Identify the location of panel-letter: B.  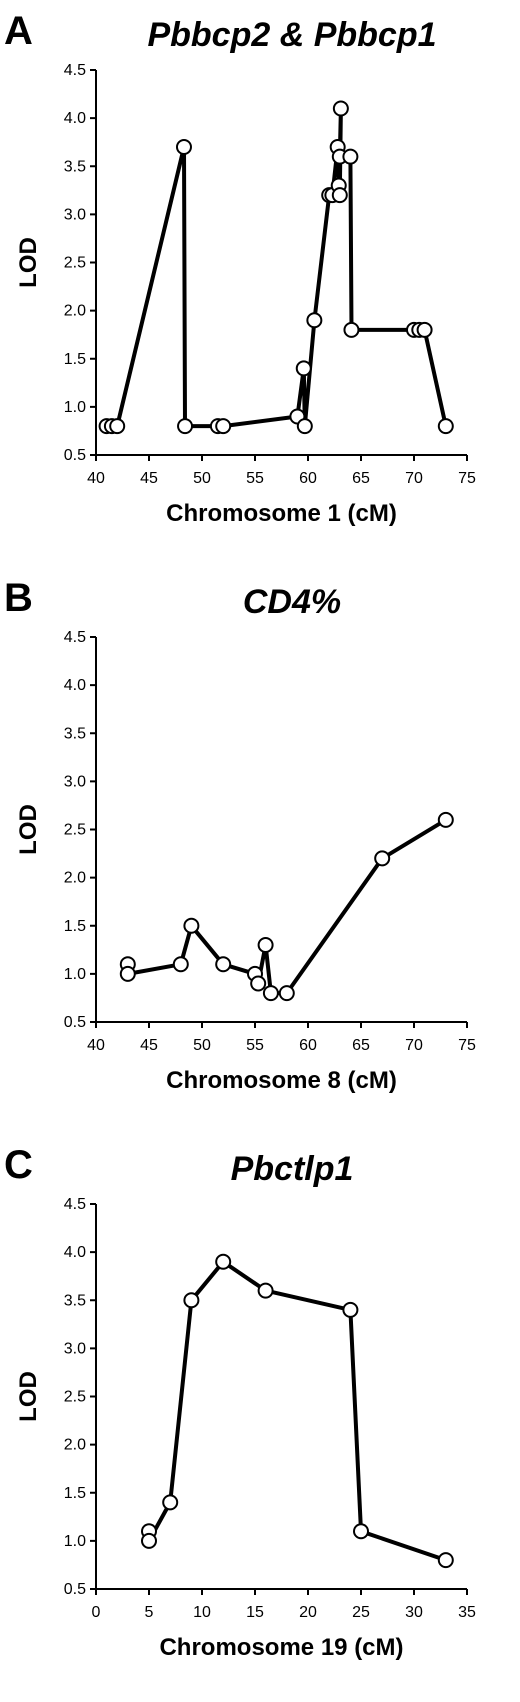
(18, 598).